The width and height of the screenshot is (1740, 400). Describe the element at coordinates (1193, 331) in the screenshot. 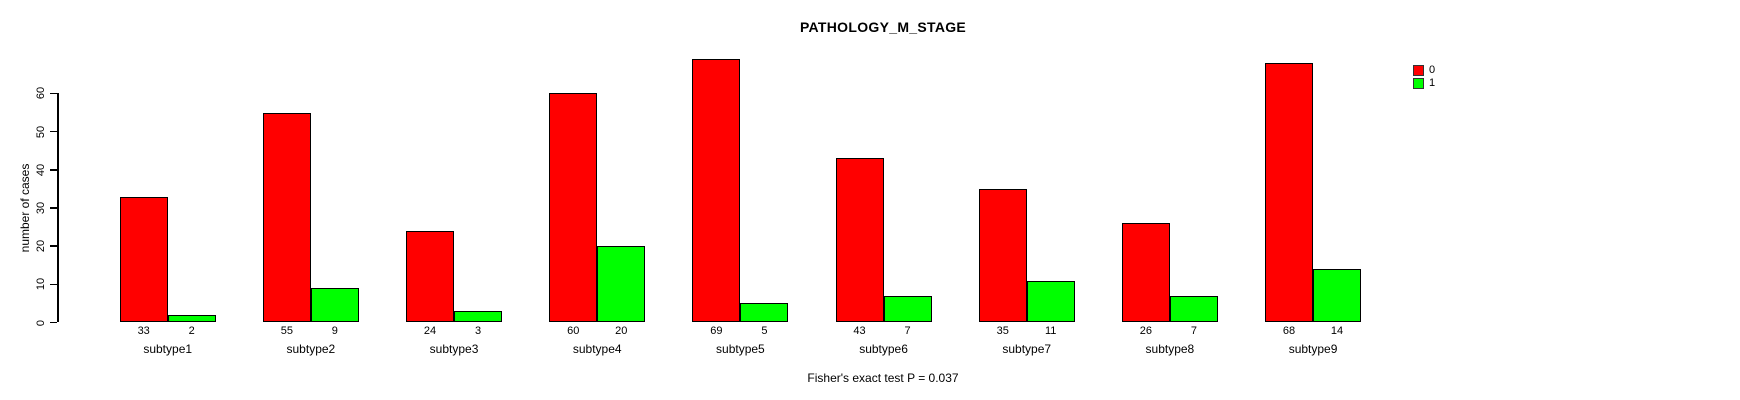

I see `bar-value-label-1-subtype8: 7` at that location.